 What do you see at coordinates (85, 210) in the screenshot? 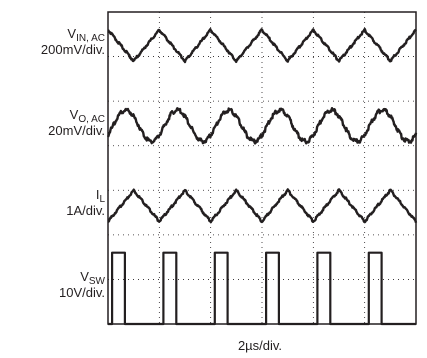
I see `channel-scale-il: 1A/div.` at bounding box center [85, 210].